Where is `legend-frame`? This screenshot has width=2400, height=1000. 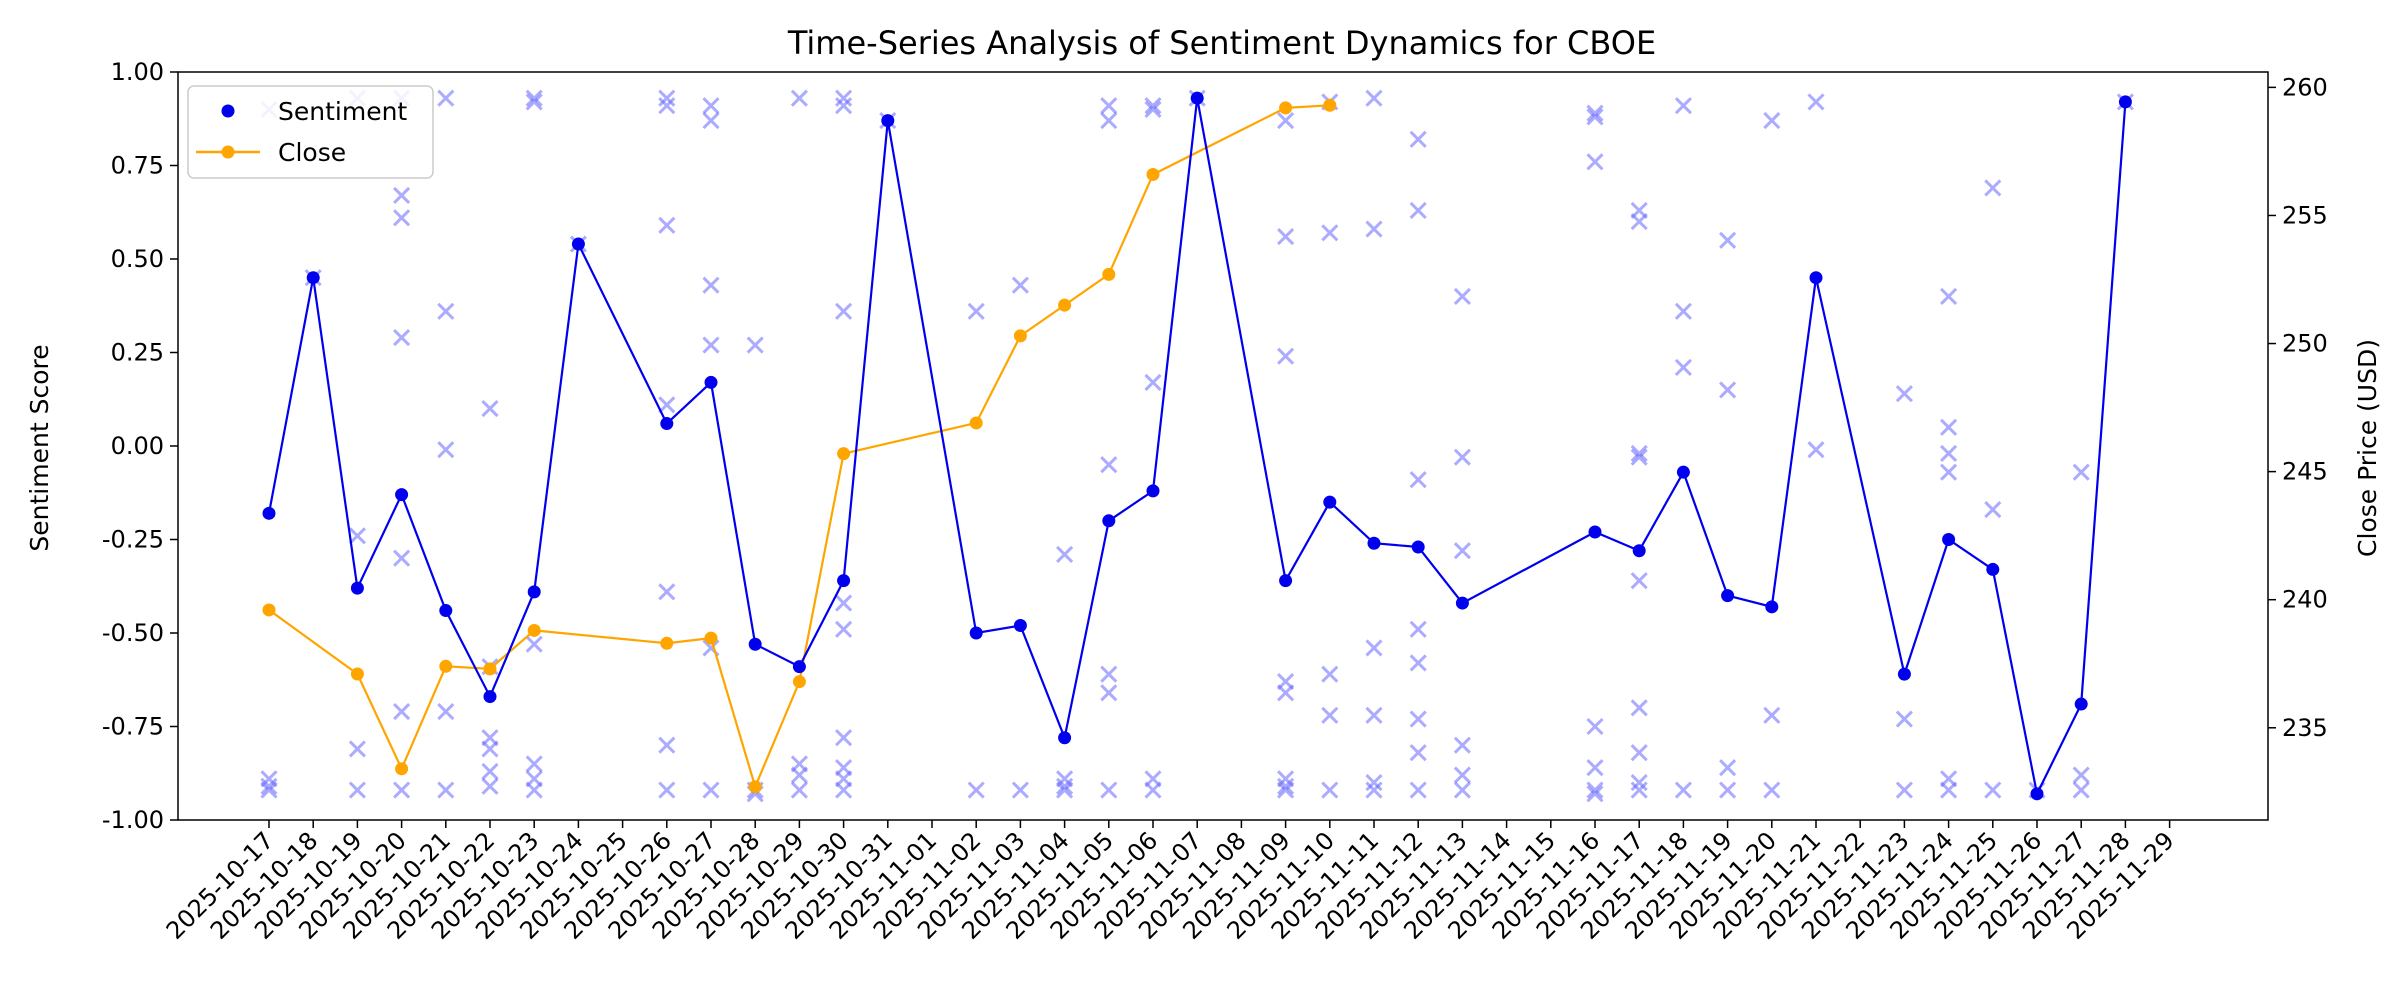
legend-frame is located at coordinates (310, 132).